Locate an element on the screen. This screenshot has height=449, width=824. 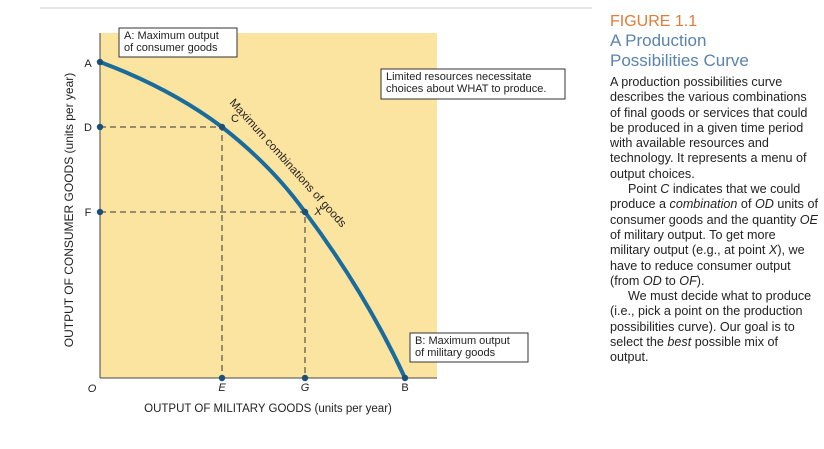
point-label: B is located at coordinates (404, 388).